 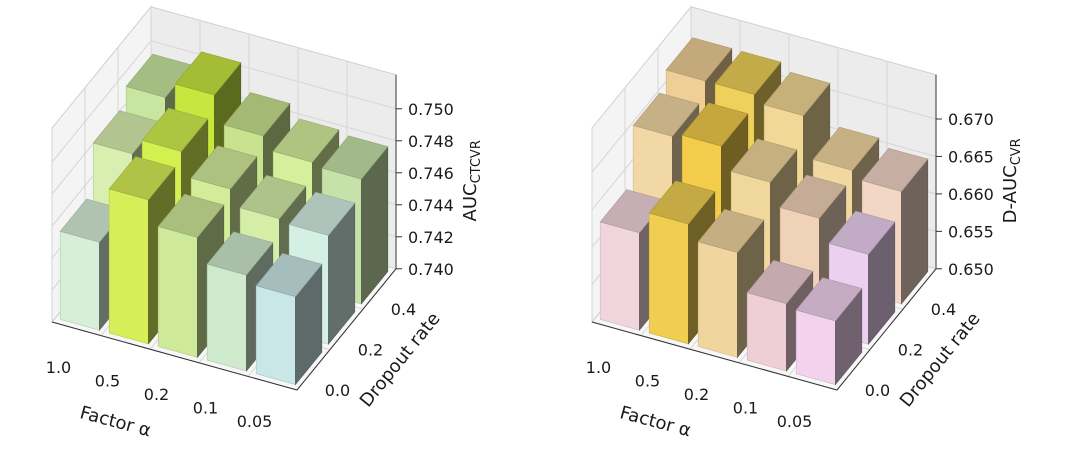 I want to click on z-tick-label: 0.750, so click(x=431, y=109).